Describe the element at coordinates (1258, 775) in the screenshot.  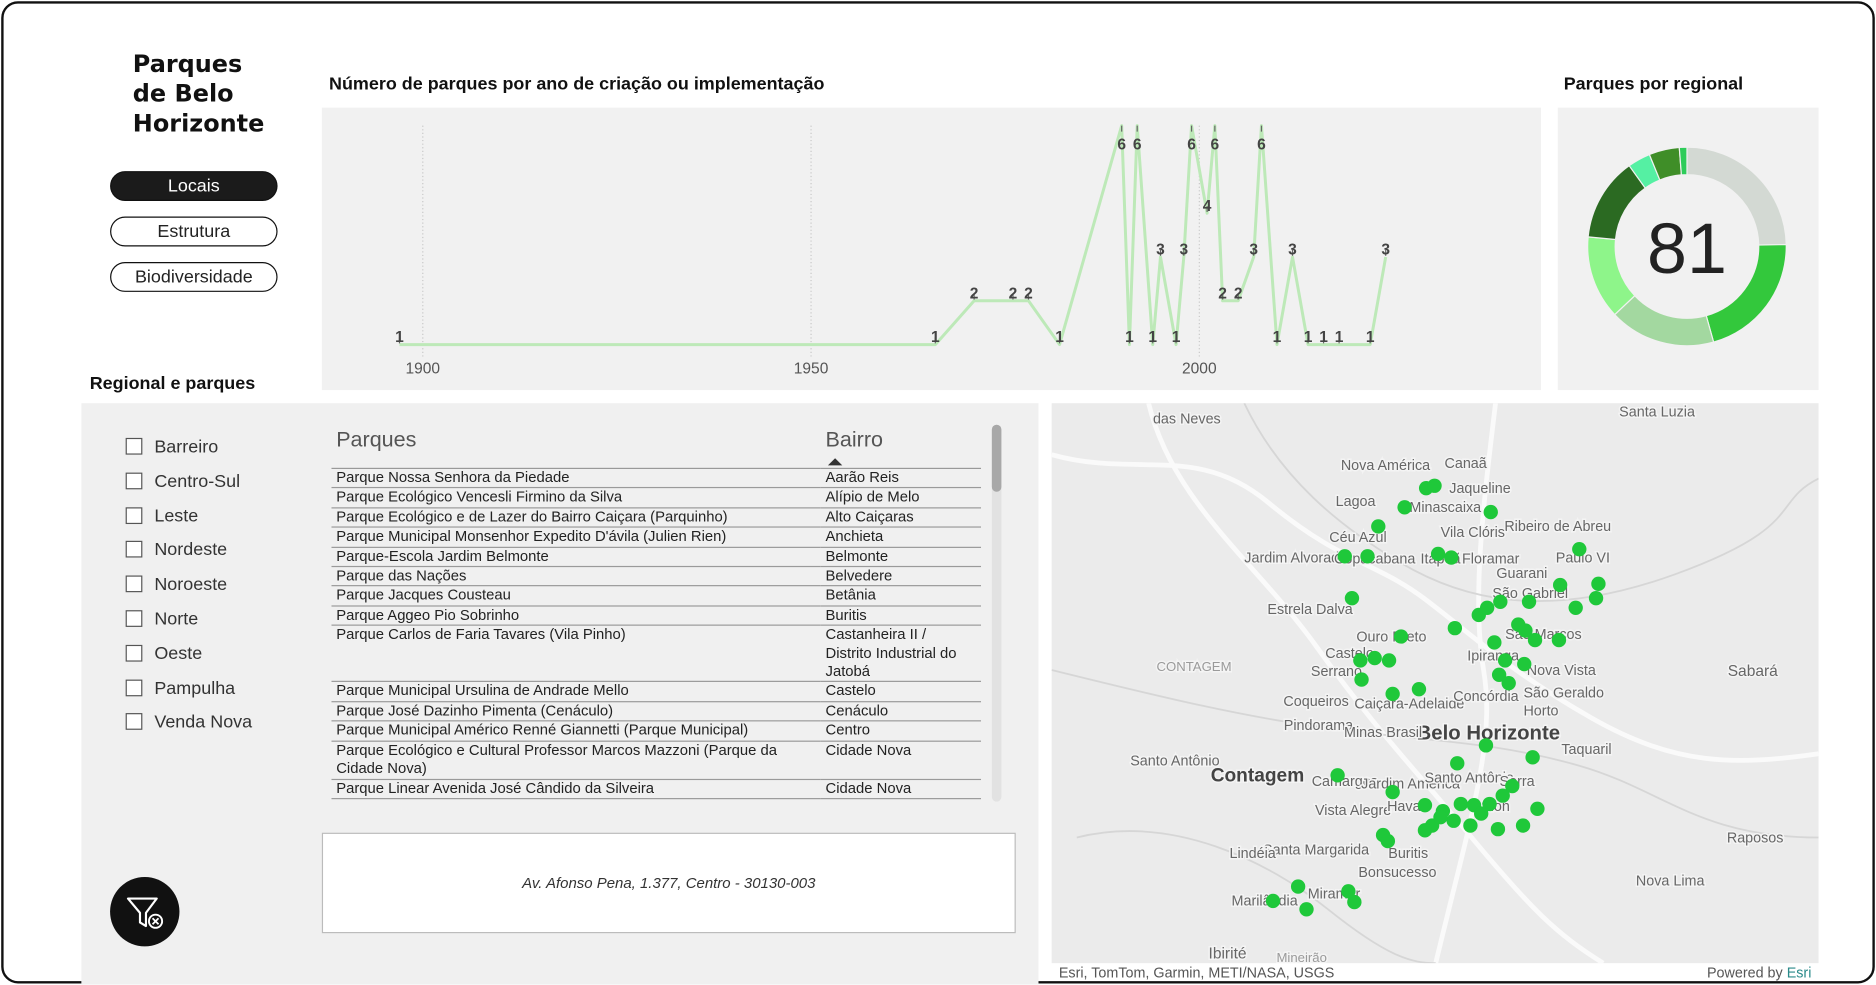
I see `map-label: Contagem` at that location.